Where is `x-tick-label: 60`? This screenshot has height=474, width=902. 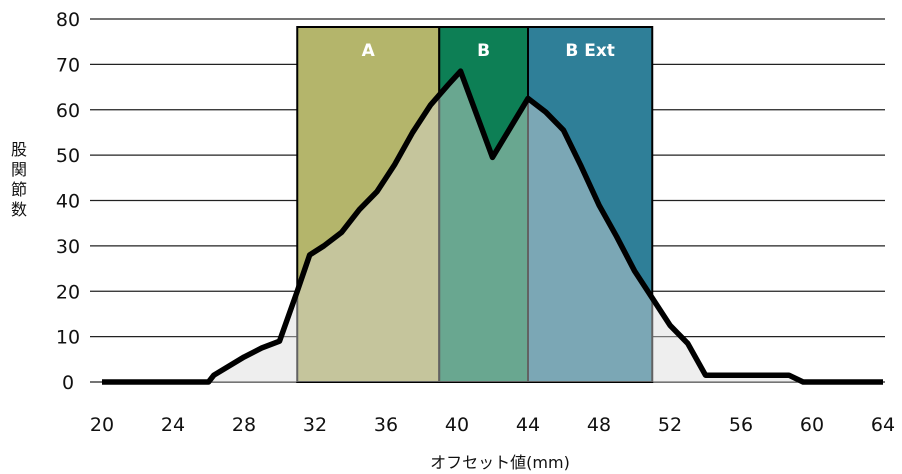
x-tick-label: 60 is located at coordinates (812, 425).